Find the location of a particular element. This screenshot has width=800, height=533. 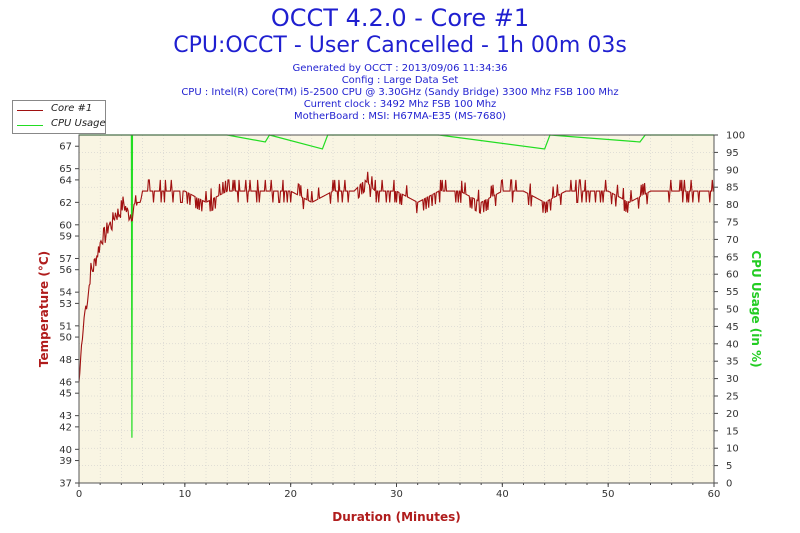

x-axis-label: Duration (Minutes) is located at coordinates (396, 517).